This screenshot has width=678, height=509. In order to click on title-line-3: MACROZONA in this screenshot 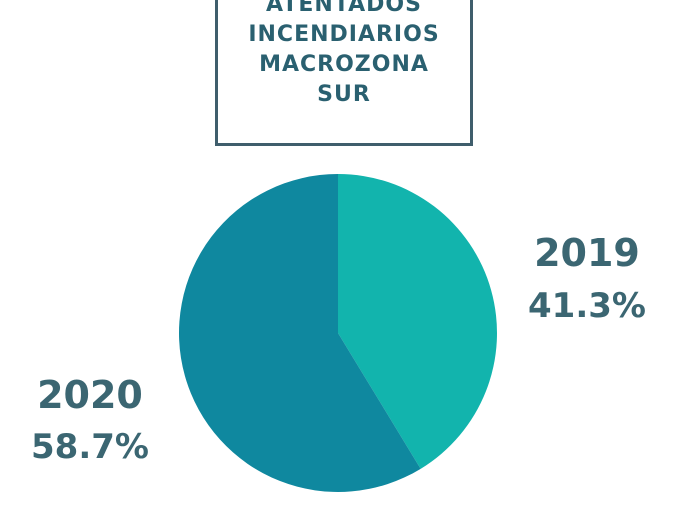, I will do `click(344, 64)`.